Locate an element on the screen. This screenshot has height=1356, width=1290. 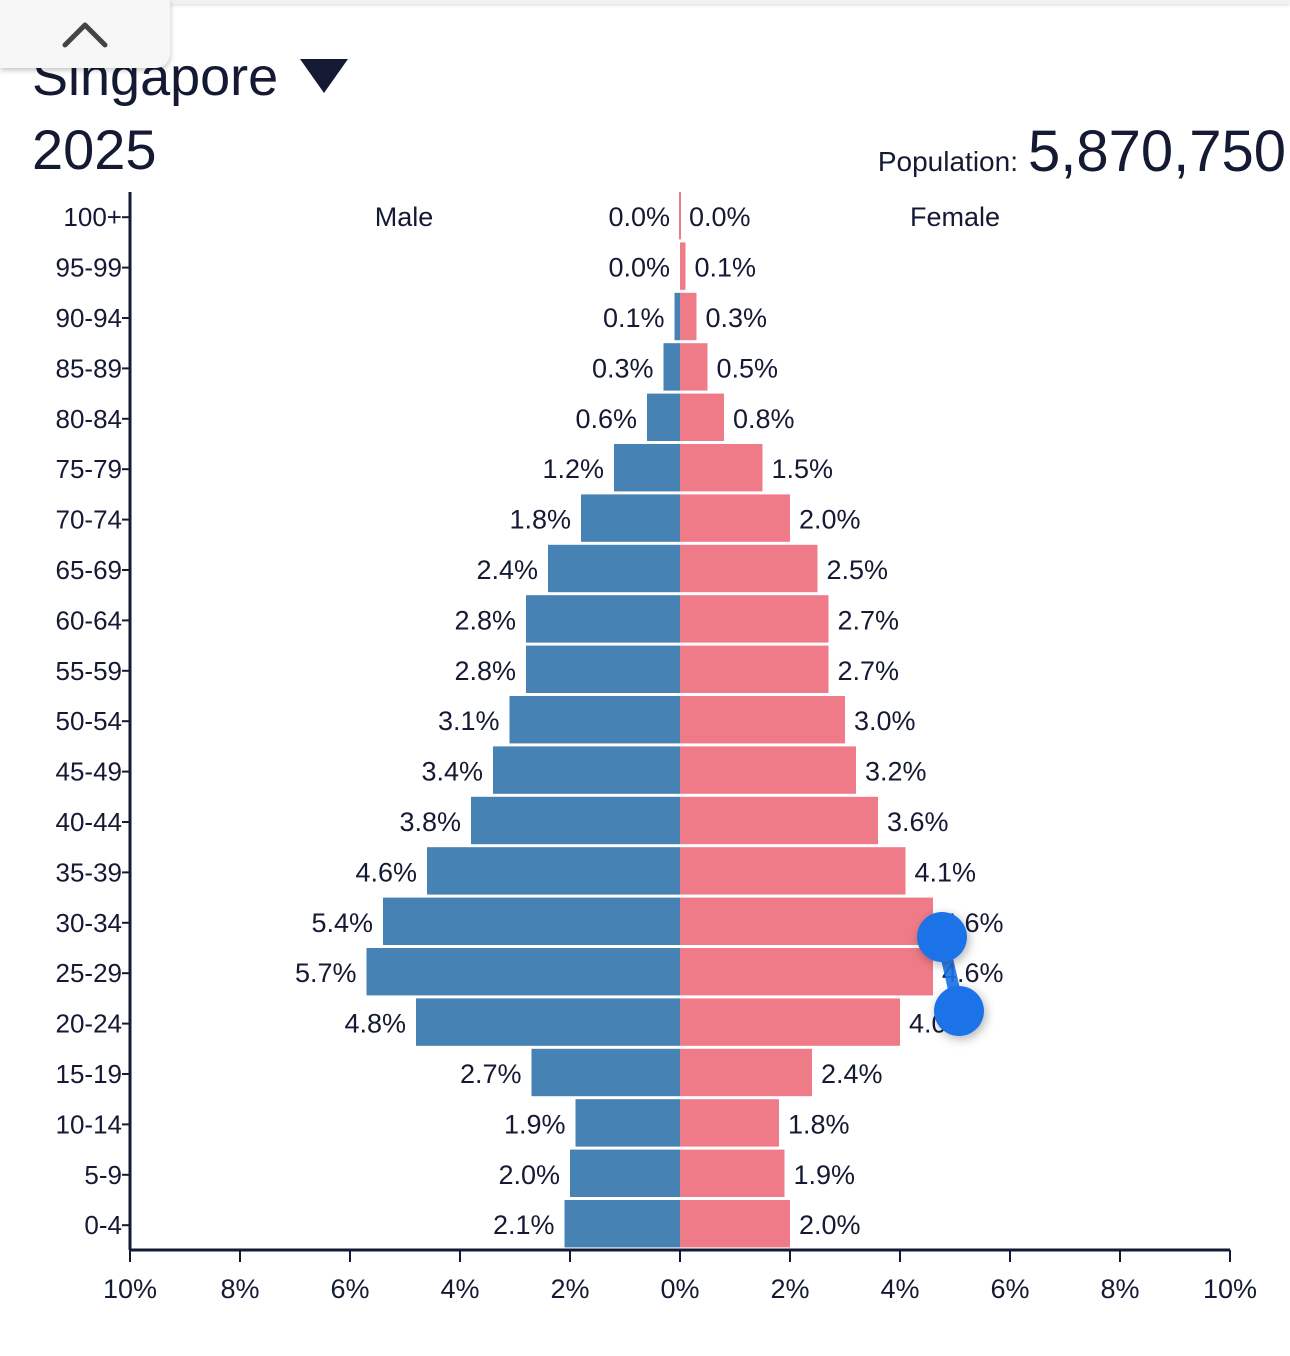
male-value-label: 0.1% is located at coordinates (634, 318).